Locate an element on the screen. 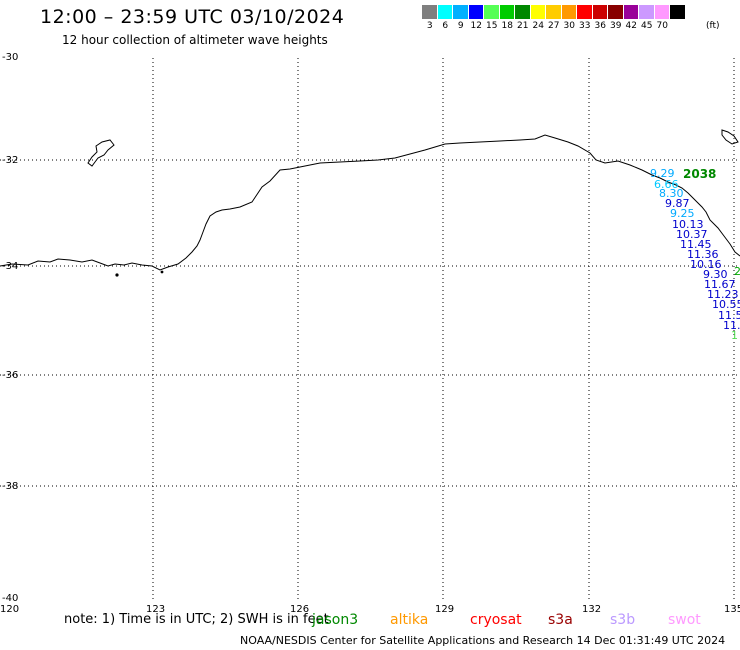  legend-label: 24 is located at coordinates (538, 26).